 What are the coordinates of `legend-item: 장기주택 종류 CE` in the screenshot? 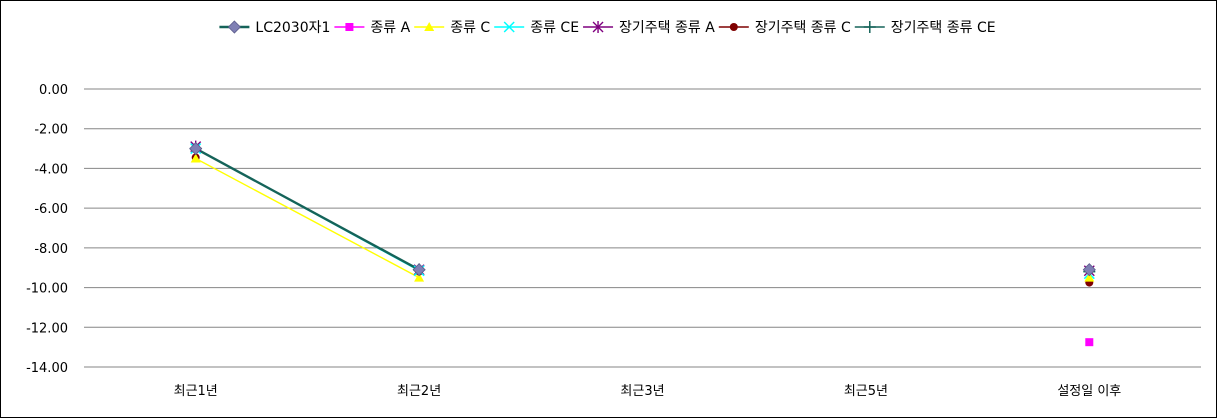 It's located at (925, 28).